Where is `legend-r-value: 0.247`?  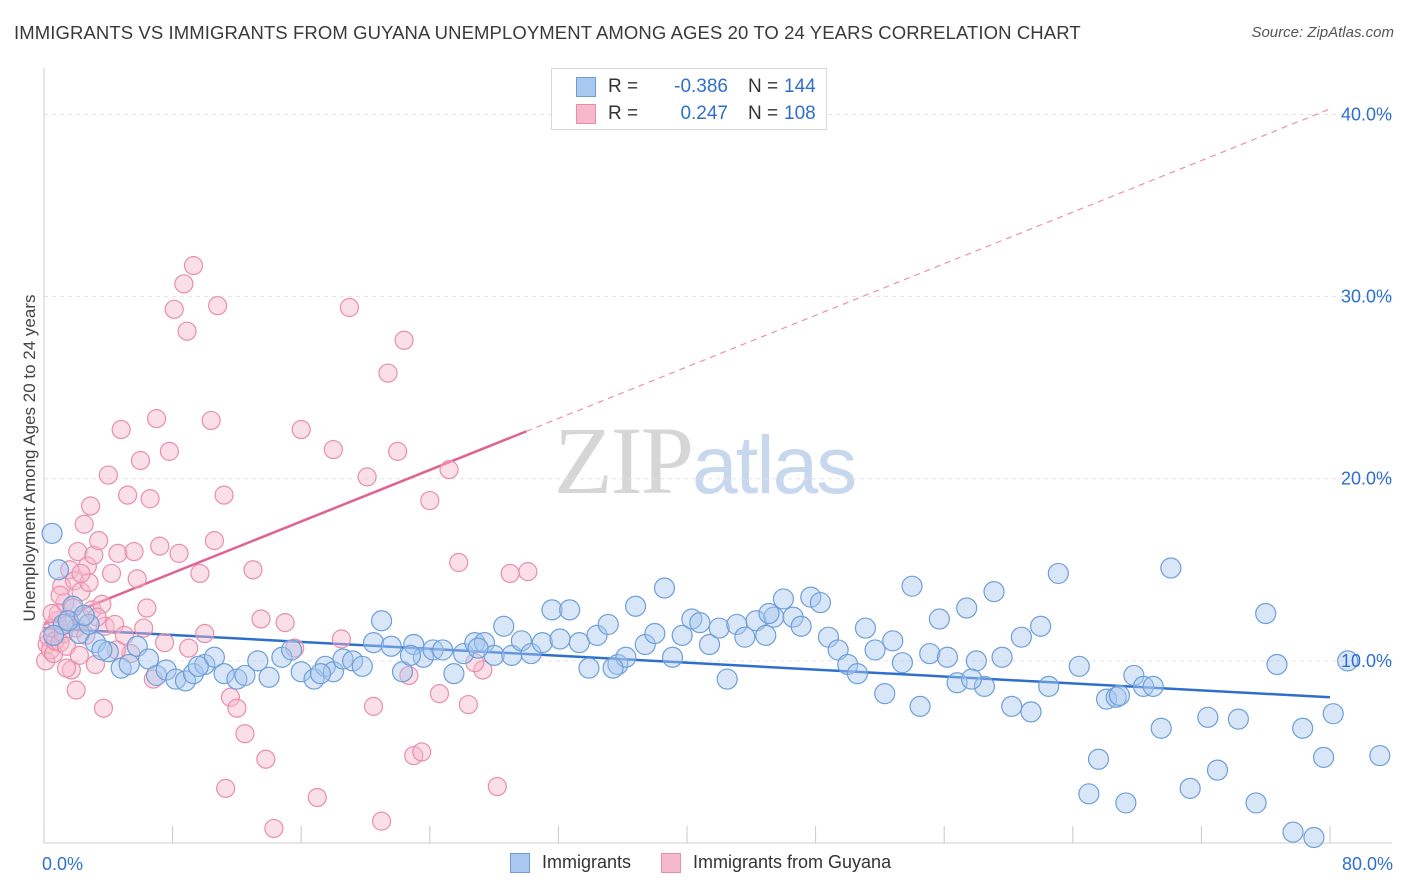
legend-r-value: 0.247 is located at coordinates (704, 113).